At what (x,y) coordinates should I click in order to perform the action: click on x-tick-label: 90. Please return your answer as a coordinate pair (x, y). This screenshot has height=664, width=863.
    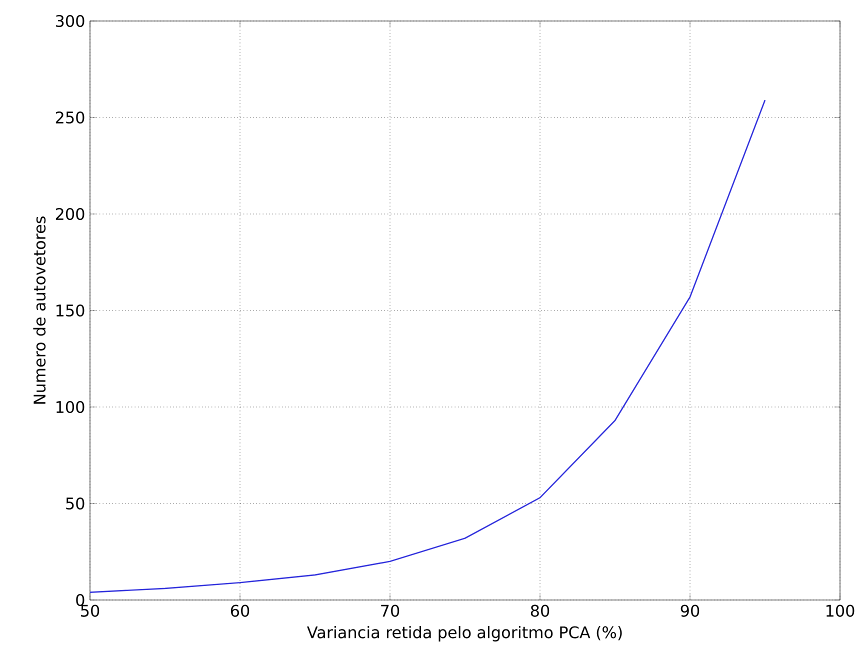
    Looking at the image, I should click on (690, 610).